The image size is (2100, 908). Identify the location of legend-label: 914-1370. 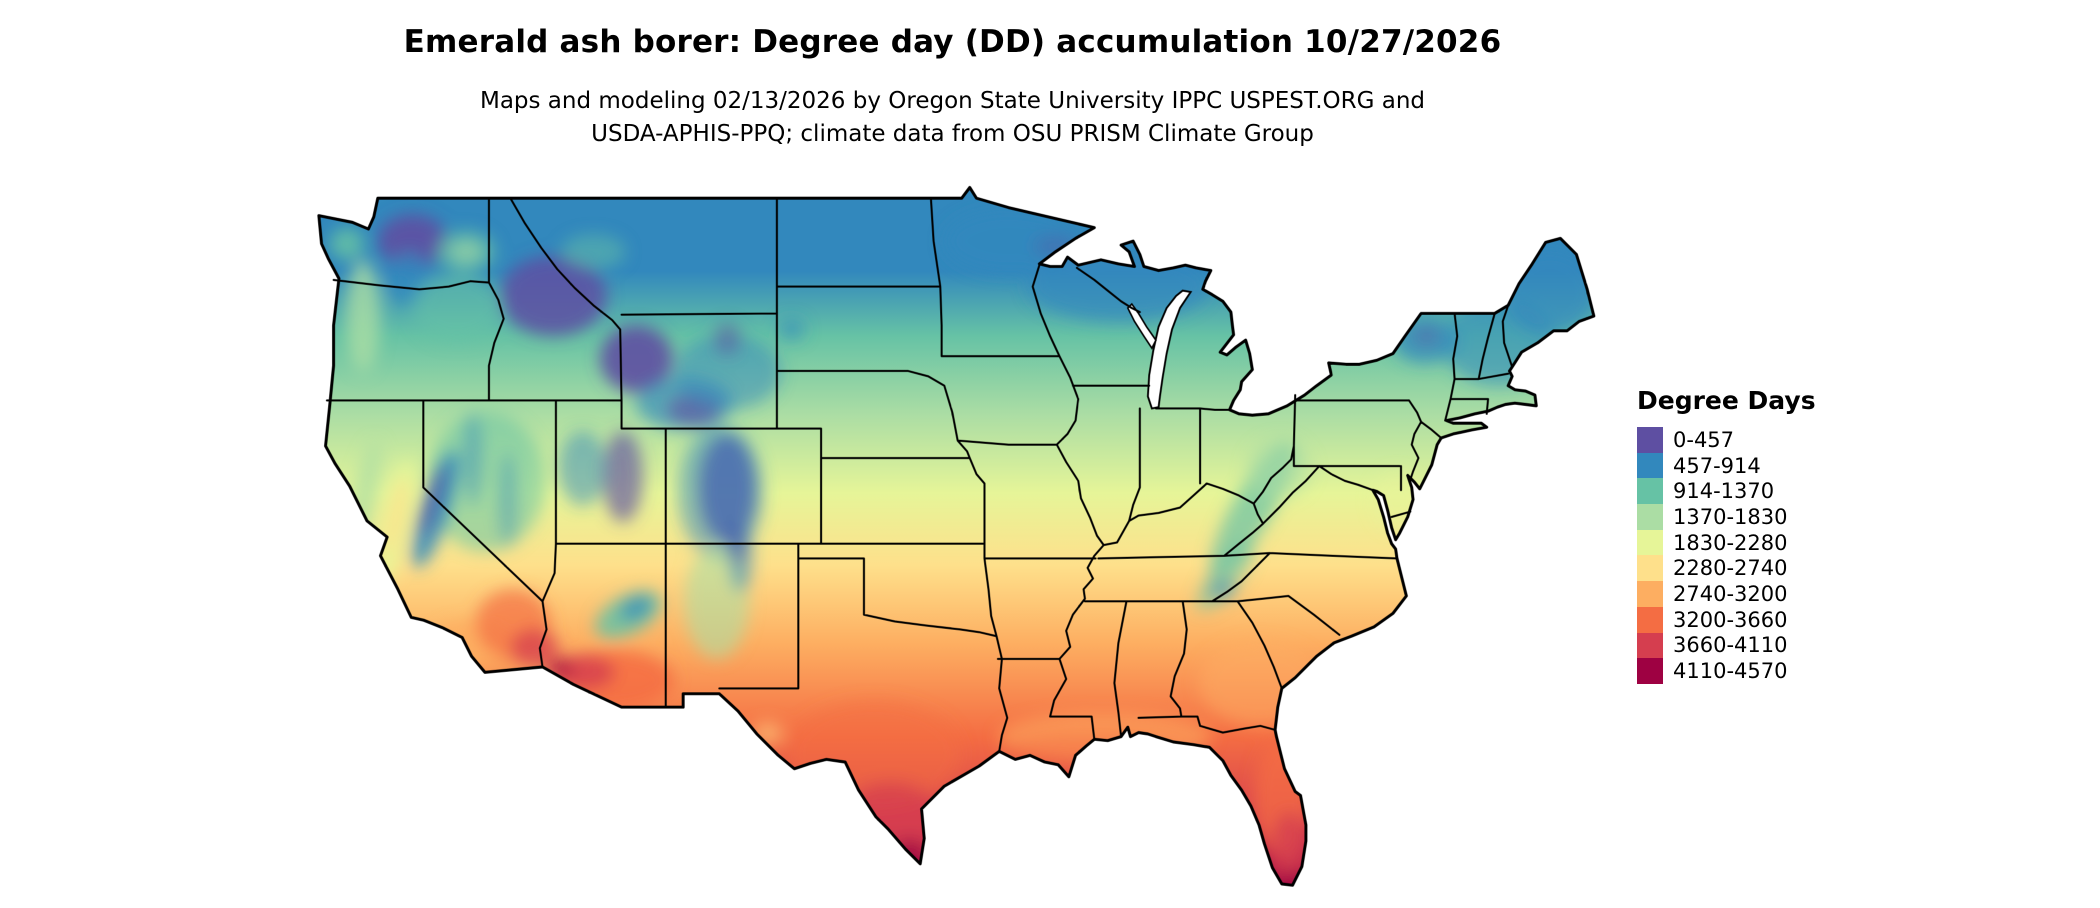
(1724, 491).